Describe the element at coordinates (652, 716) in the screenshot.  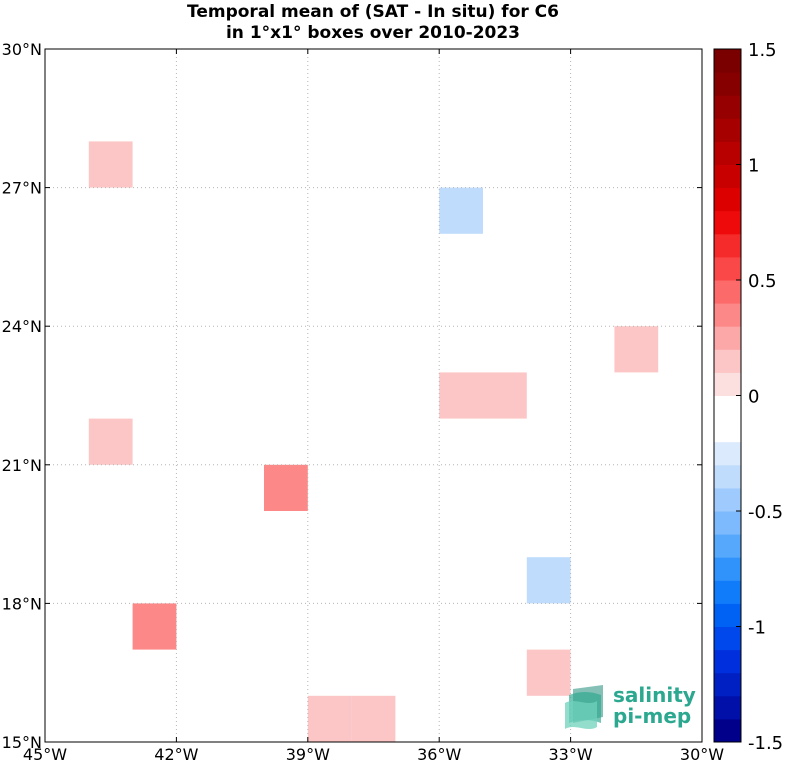
I see `logo-line-2: pi-mep` at that location.